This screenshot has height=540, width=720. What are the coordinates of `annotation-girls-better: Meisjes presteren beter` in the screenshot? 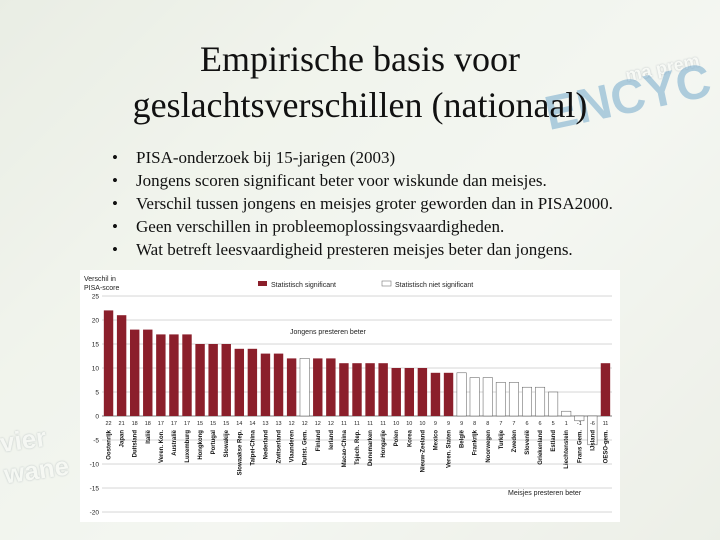 It's located at (545, 493).